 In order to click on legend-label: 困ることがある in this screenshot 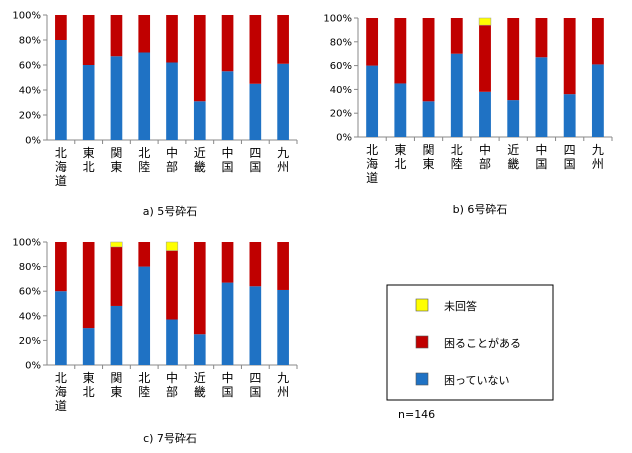, I will do `click(482, 343)`.